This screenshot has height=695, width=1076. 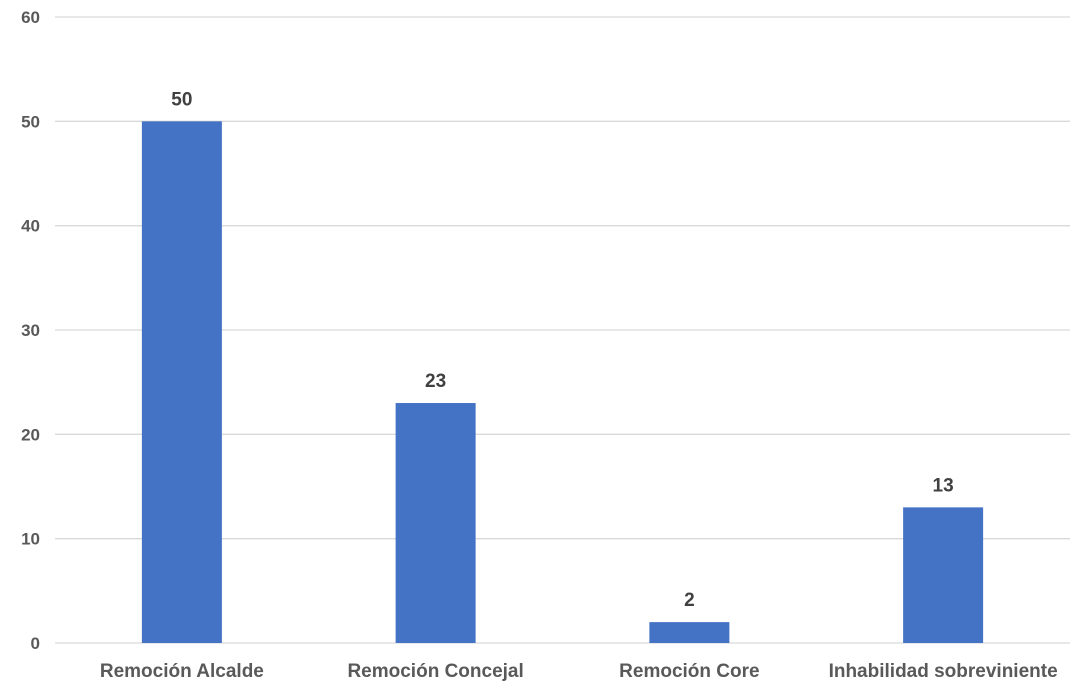 What do you see at coordinates (435, 671) in the screenshot?
I see `x-category-label: Remoción Concejal` at bounding box center [435, 671].